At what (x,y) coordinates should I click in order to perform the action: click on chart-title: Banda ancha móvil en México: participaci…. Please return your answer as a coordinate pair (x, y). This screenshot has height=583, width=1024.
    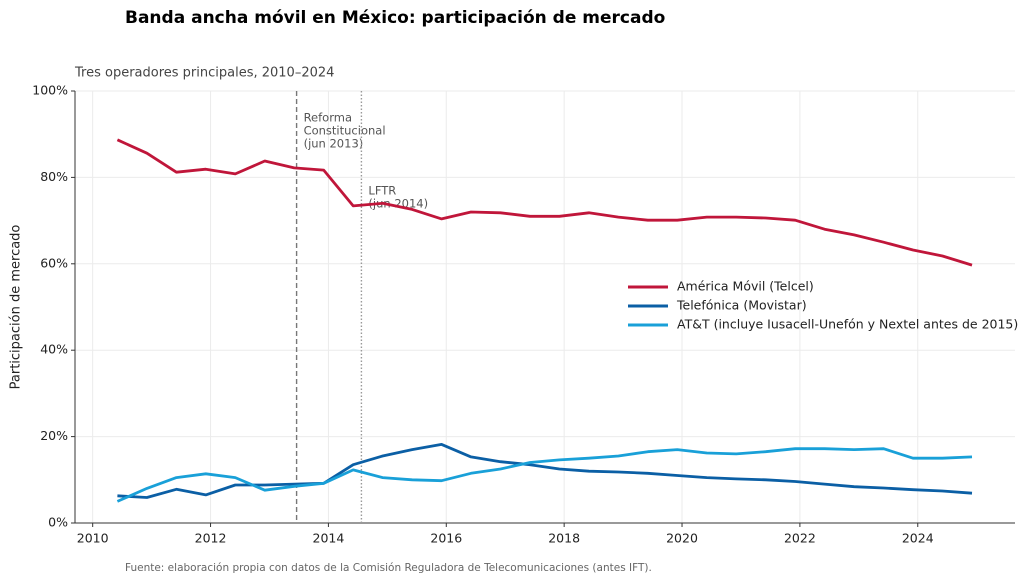
    Looking at the image, I should click on (395, 18).